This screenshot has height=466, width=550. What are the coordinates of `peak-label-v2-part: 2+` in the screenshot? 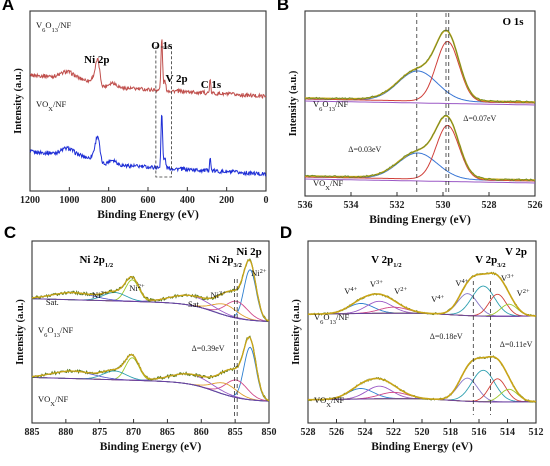 It's located at (403, 289).